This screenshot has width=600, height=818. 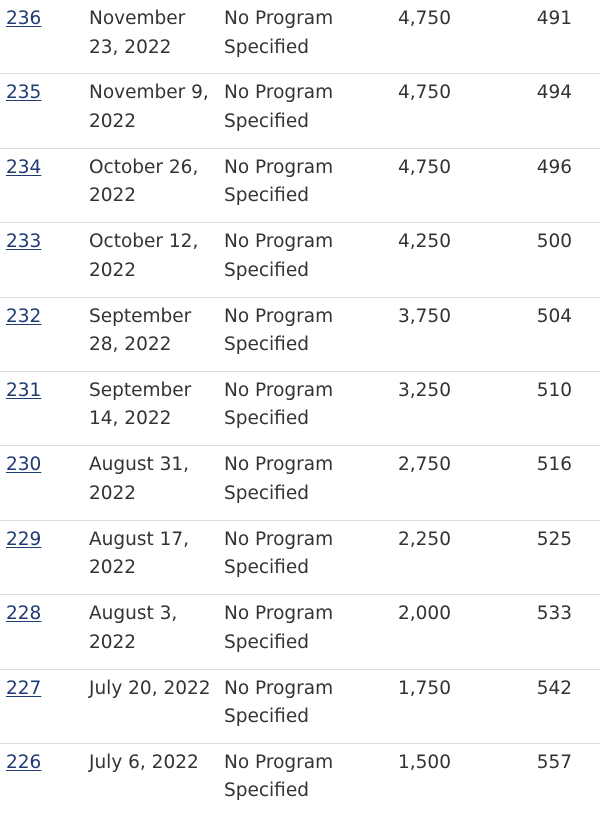 I want to click on crs-cutoff: 1,500, so click(x=424, y=762).